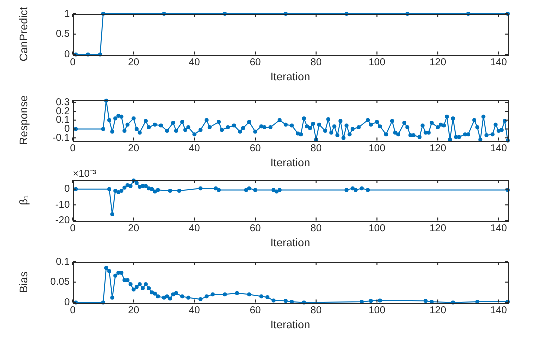 The width and height of the screenshot is (560, 337). What do you see at coordinates (85, 174) in the screenshot?
I see `text: ×10⁻³` at bounding box center [85, 174].